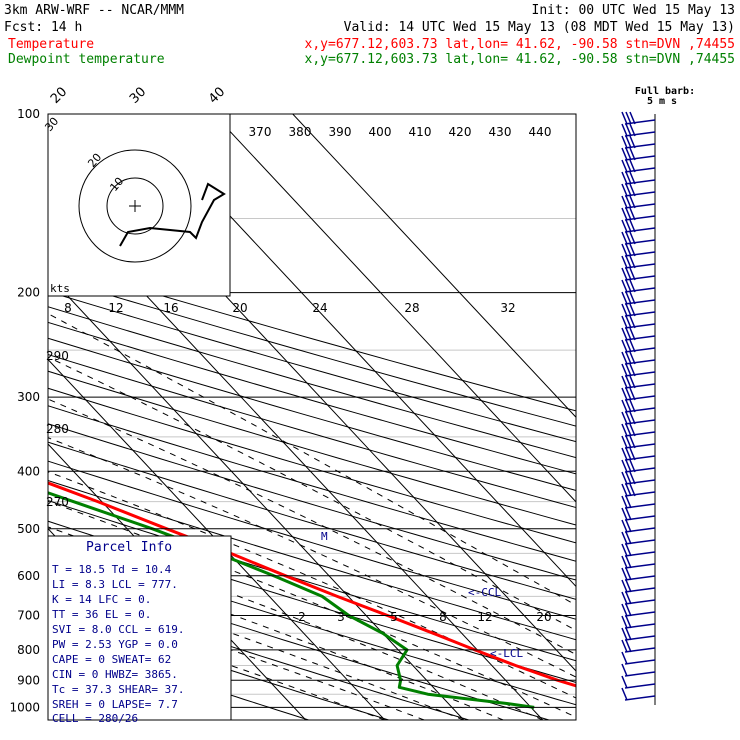  What do you see at coordinates (302, 617) in the screenshot?
I see `mixing-ratio-label: 2` at bounding box center [302, 617].